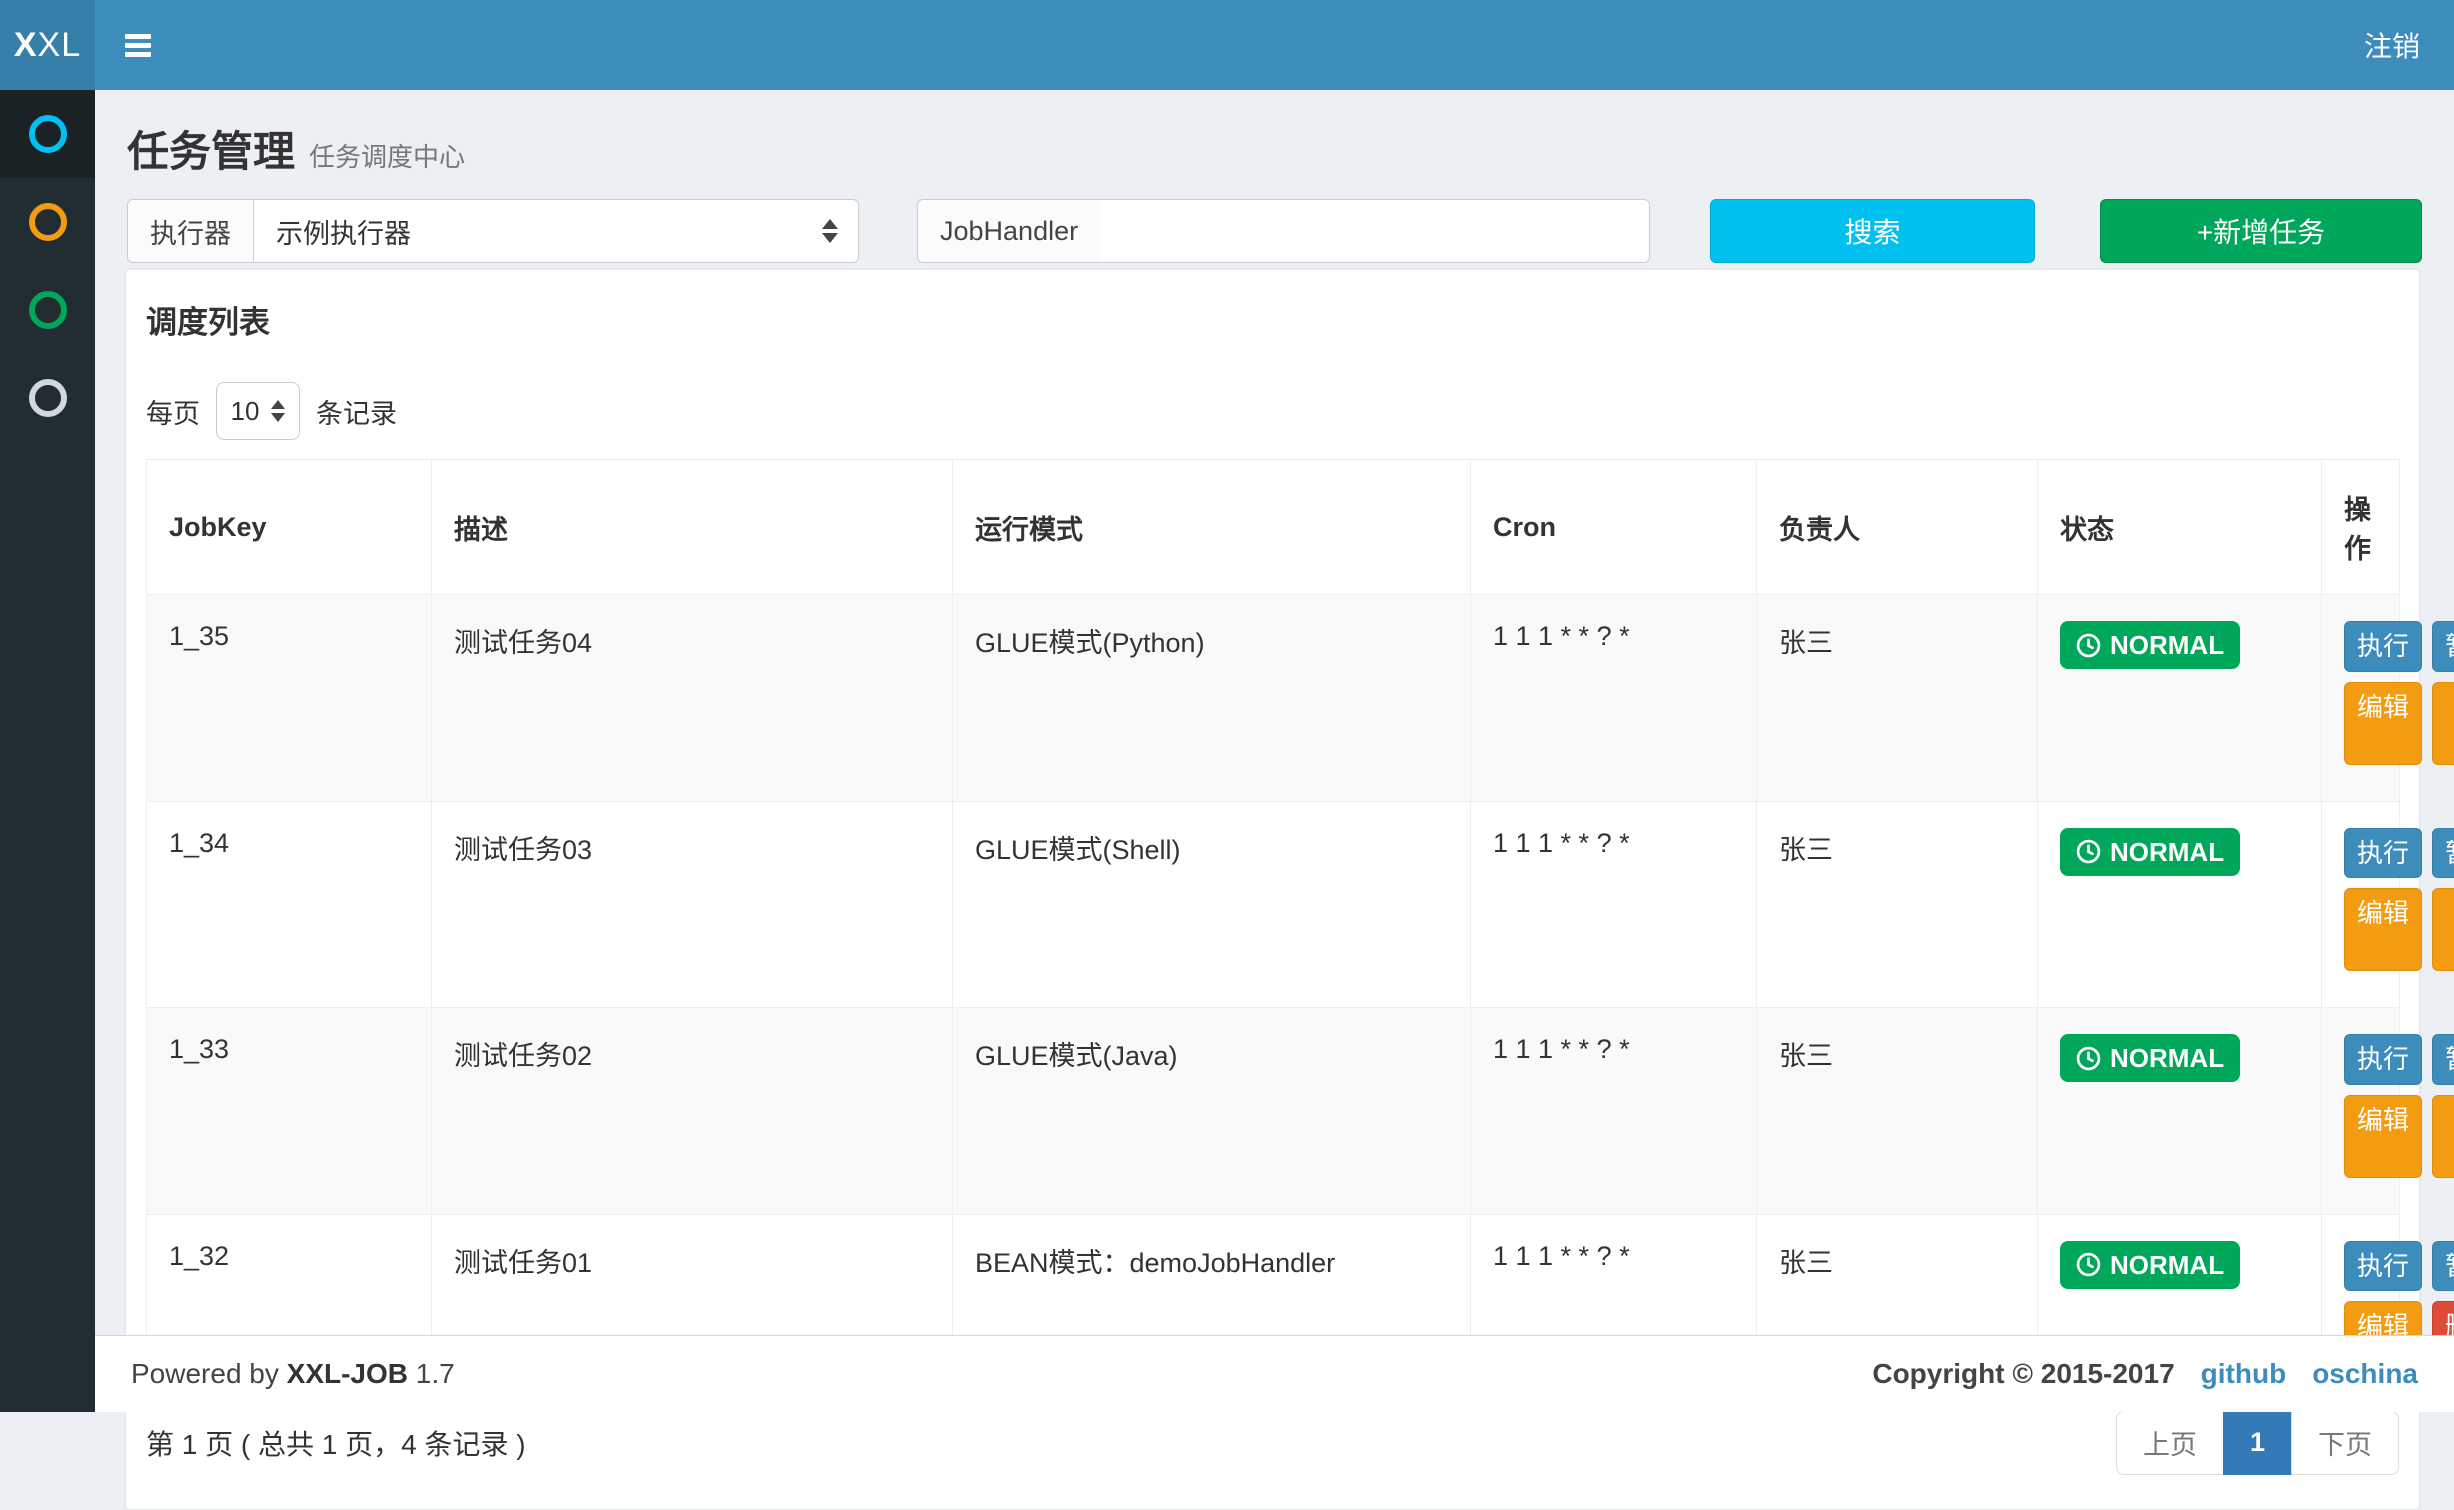 The height and width of the screenshot is (1510, 2454). I want to click on column-header-4: Cron, so click(1613, 527).